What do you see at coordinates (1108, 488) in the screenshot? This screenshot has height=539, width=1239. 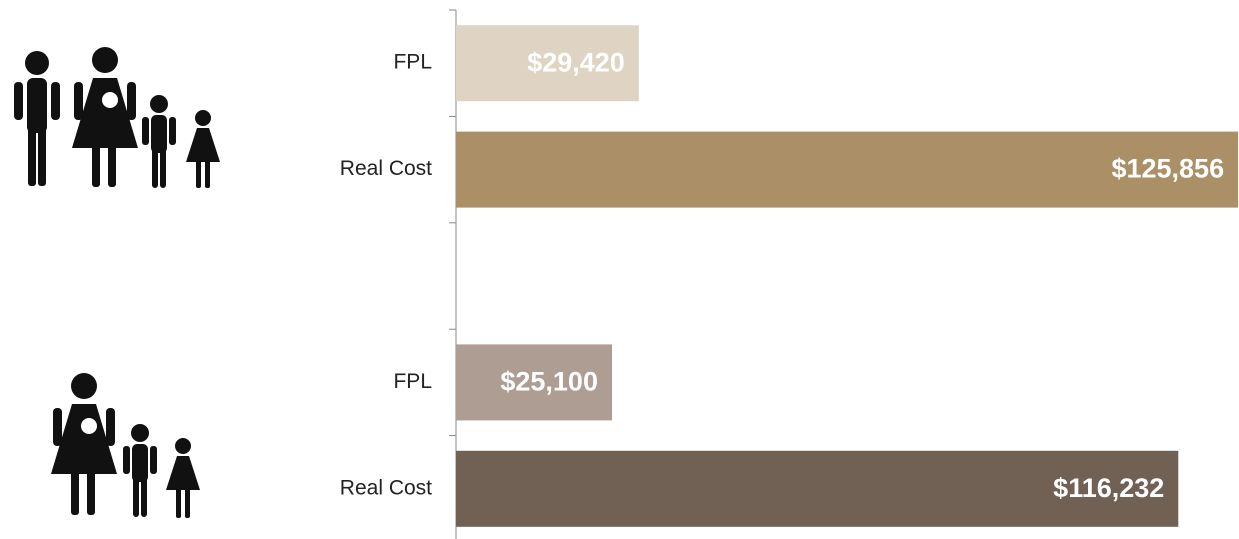 I see `data-label: $116,232` at bounding box center [1108, 488].